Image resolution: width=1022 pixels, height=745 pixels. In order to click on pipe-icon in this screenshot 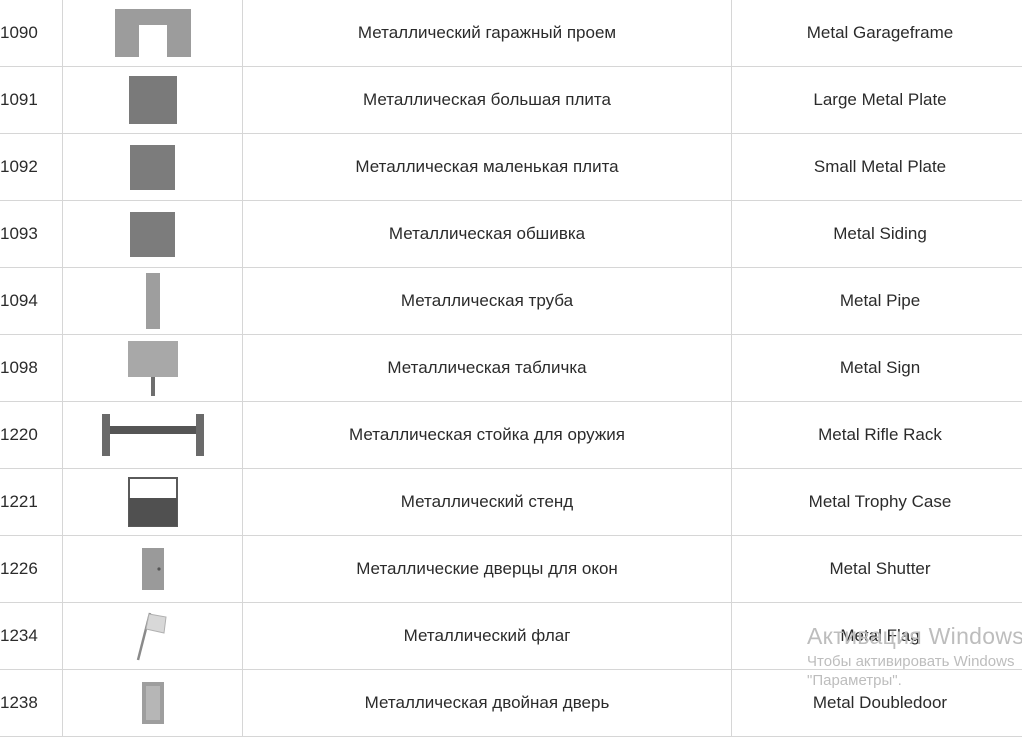, I will do `click(152, 301)`.